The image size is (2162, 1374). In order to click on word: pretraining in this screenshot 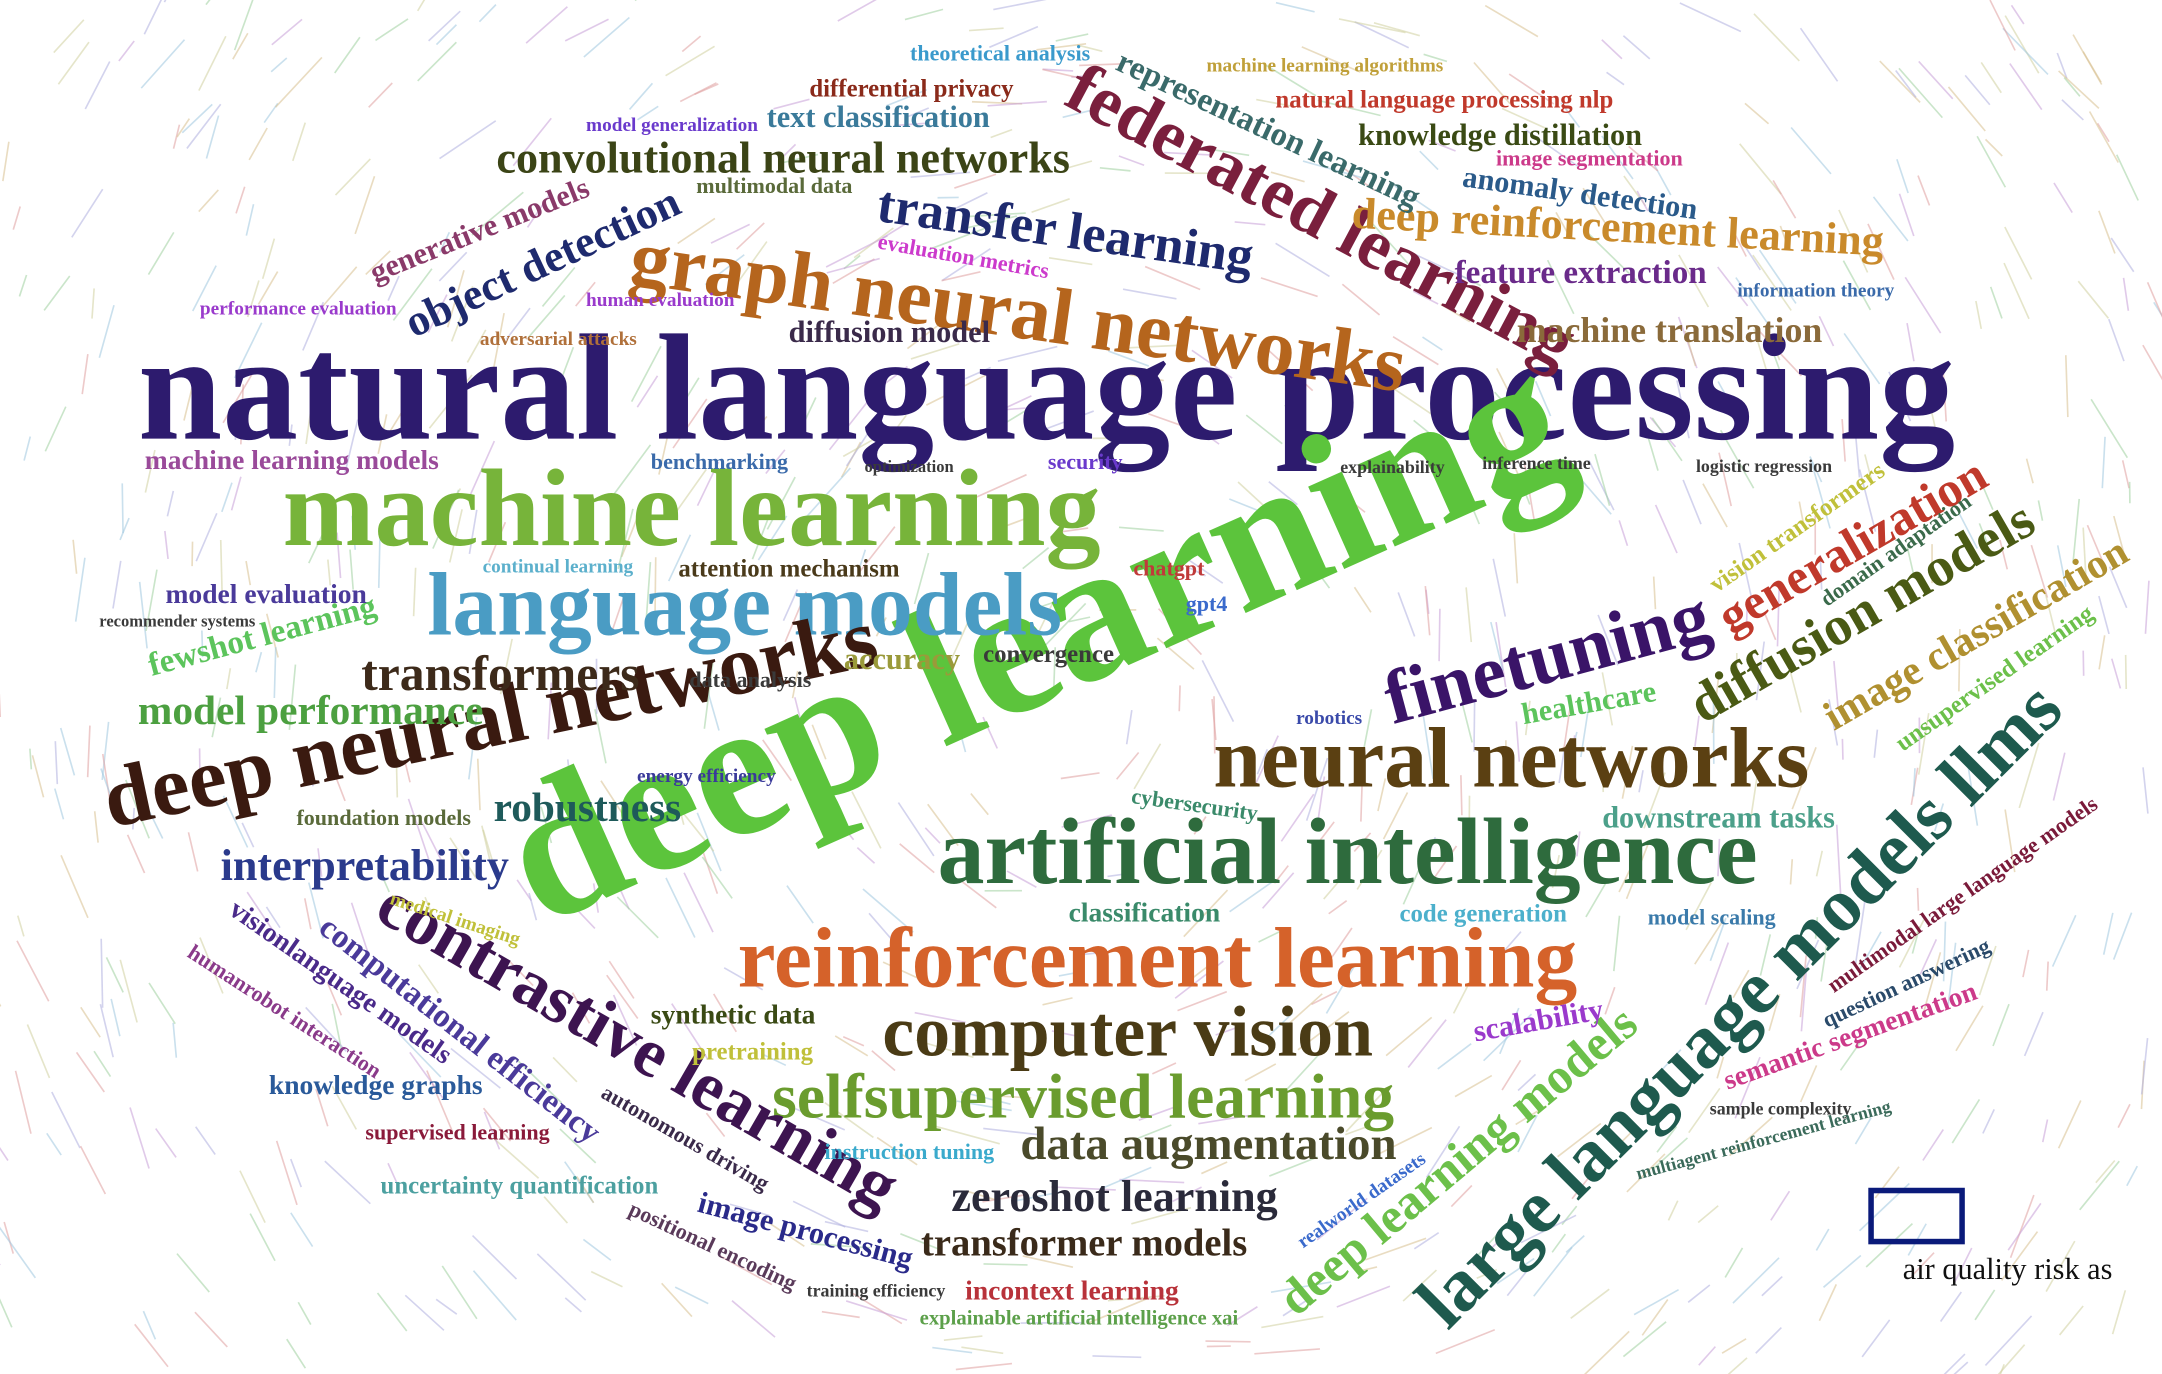, I will do `click(752, 1051)`.